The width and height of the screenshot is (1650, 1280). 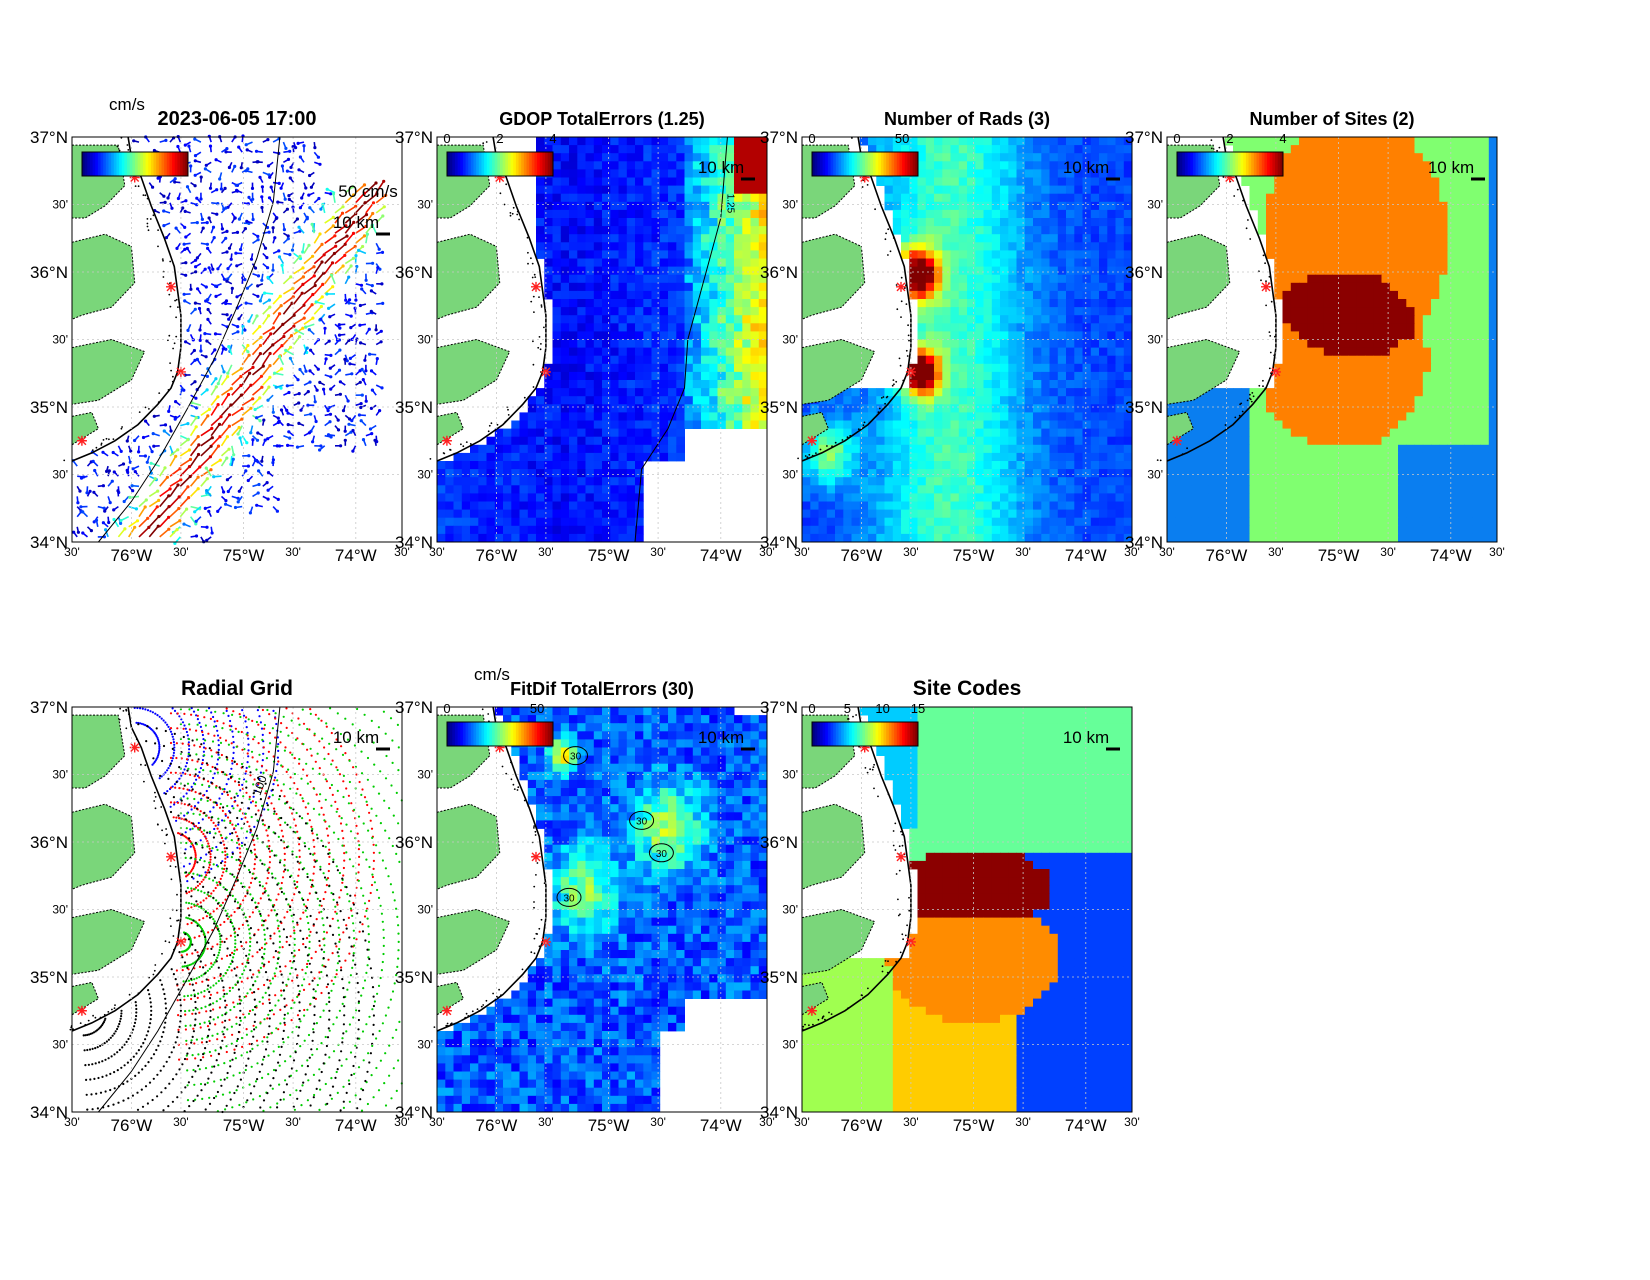 I want to click on x-tick-label: 75°W, so click(x=974, y=555).